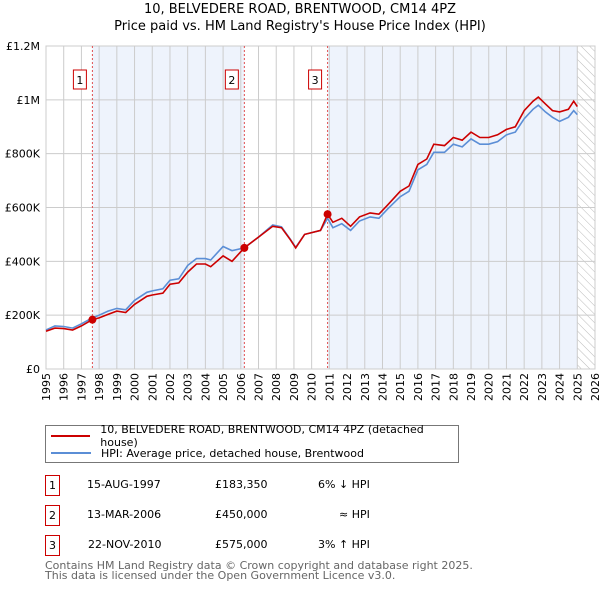  I want to click on sale-label: 1, so click(79, 80).